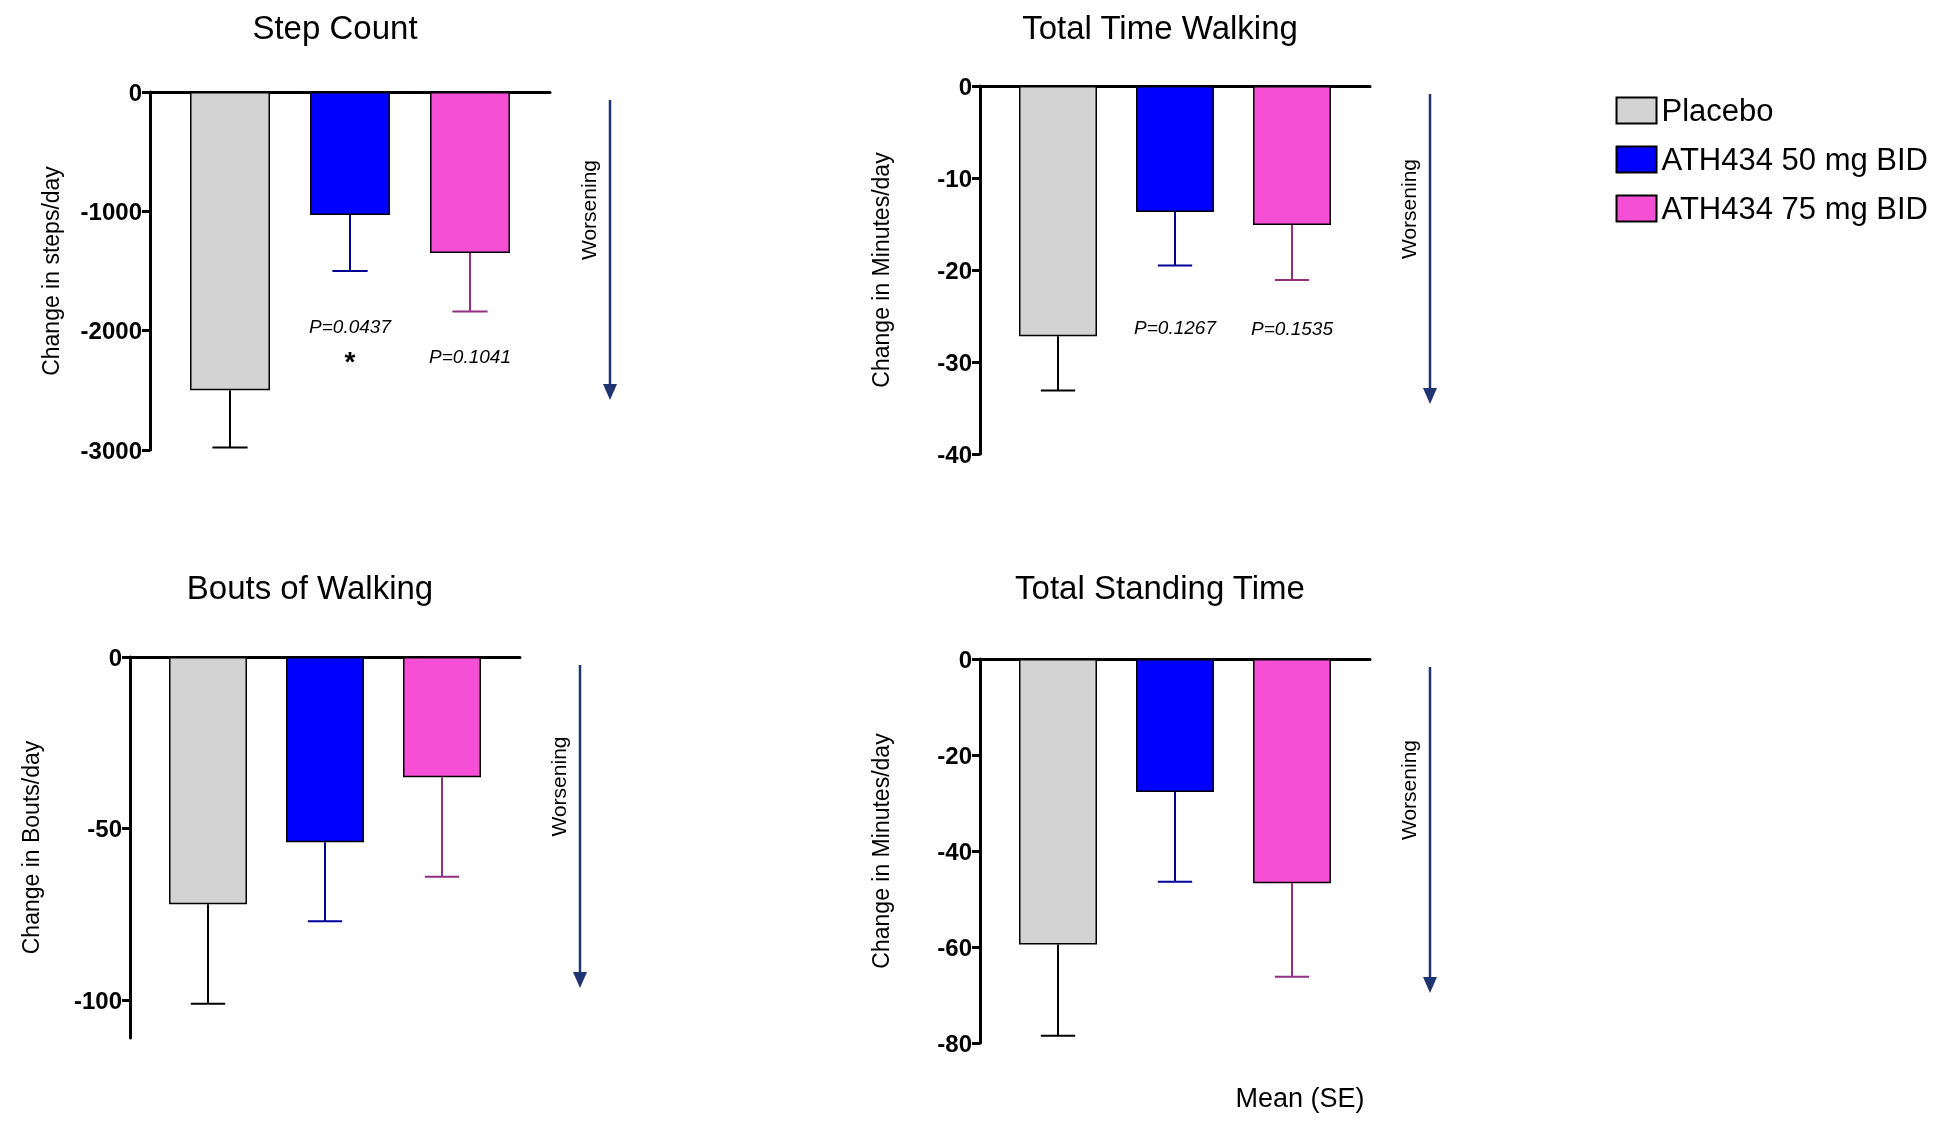  I want to click on legend-label: ATH434 50 mg BID, so click(1794, 159).